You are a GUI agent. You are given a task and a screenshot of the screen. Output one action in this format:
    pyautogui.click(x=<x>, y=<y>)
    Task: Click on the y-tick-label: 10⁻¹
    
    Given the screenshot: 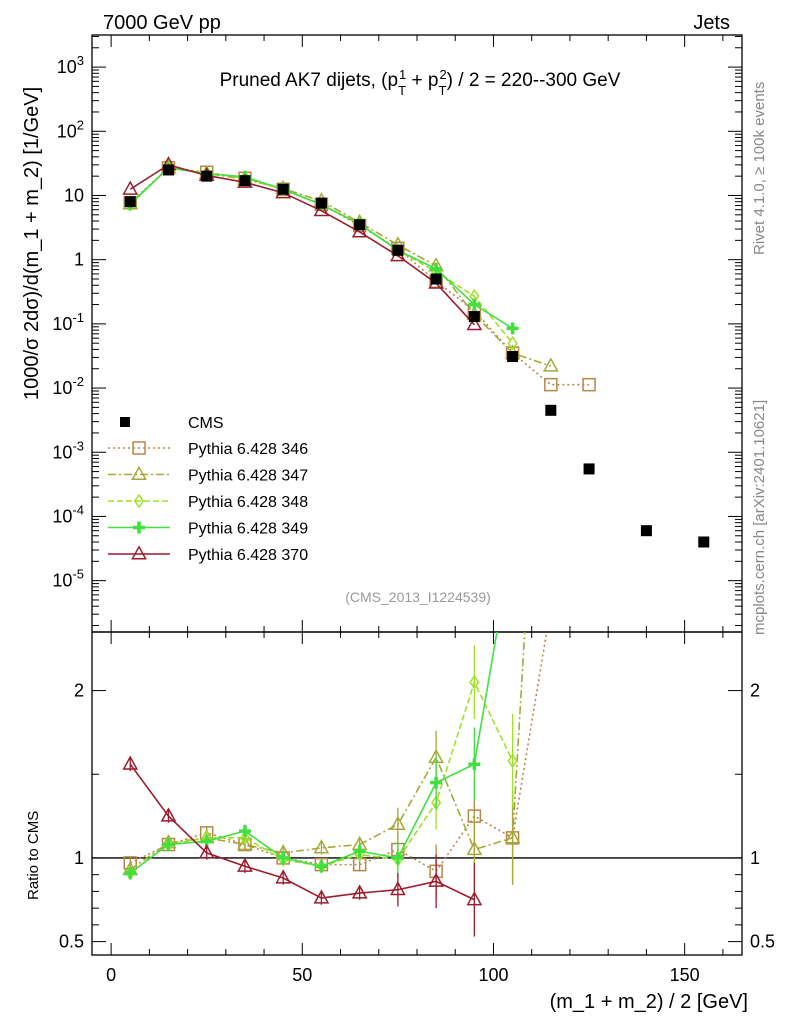 What is the action you would take?
    pyautogui.click(x=68, y=322)
    